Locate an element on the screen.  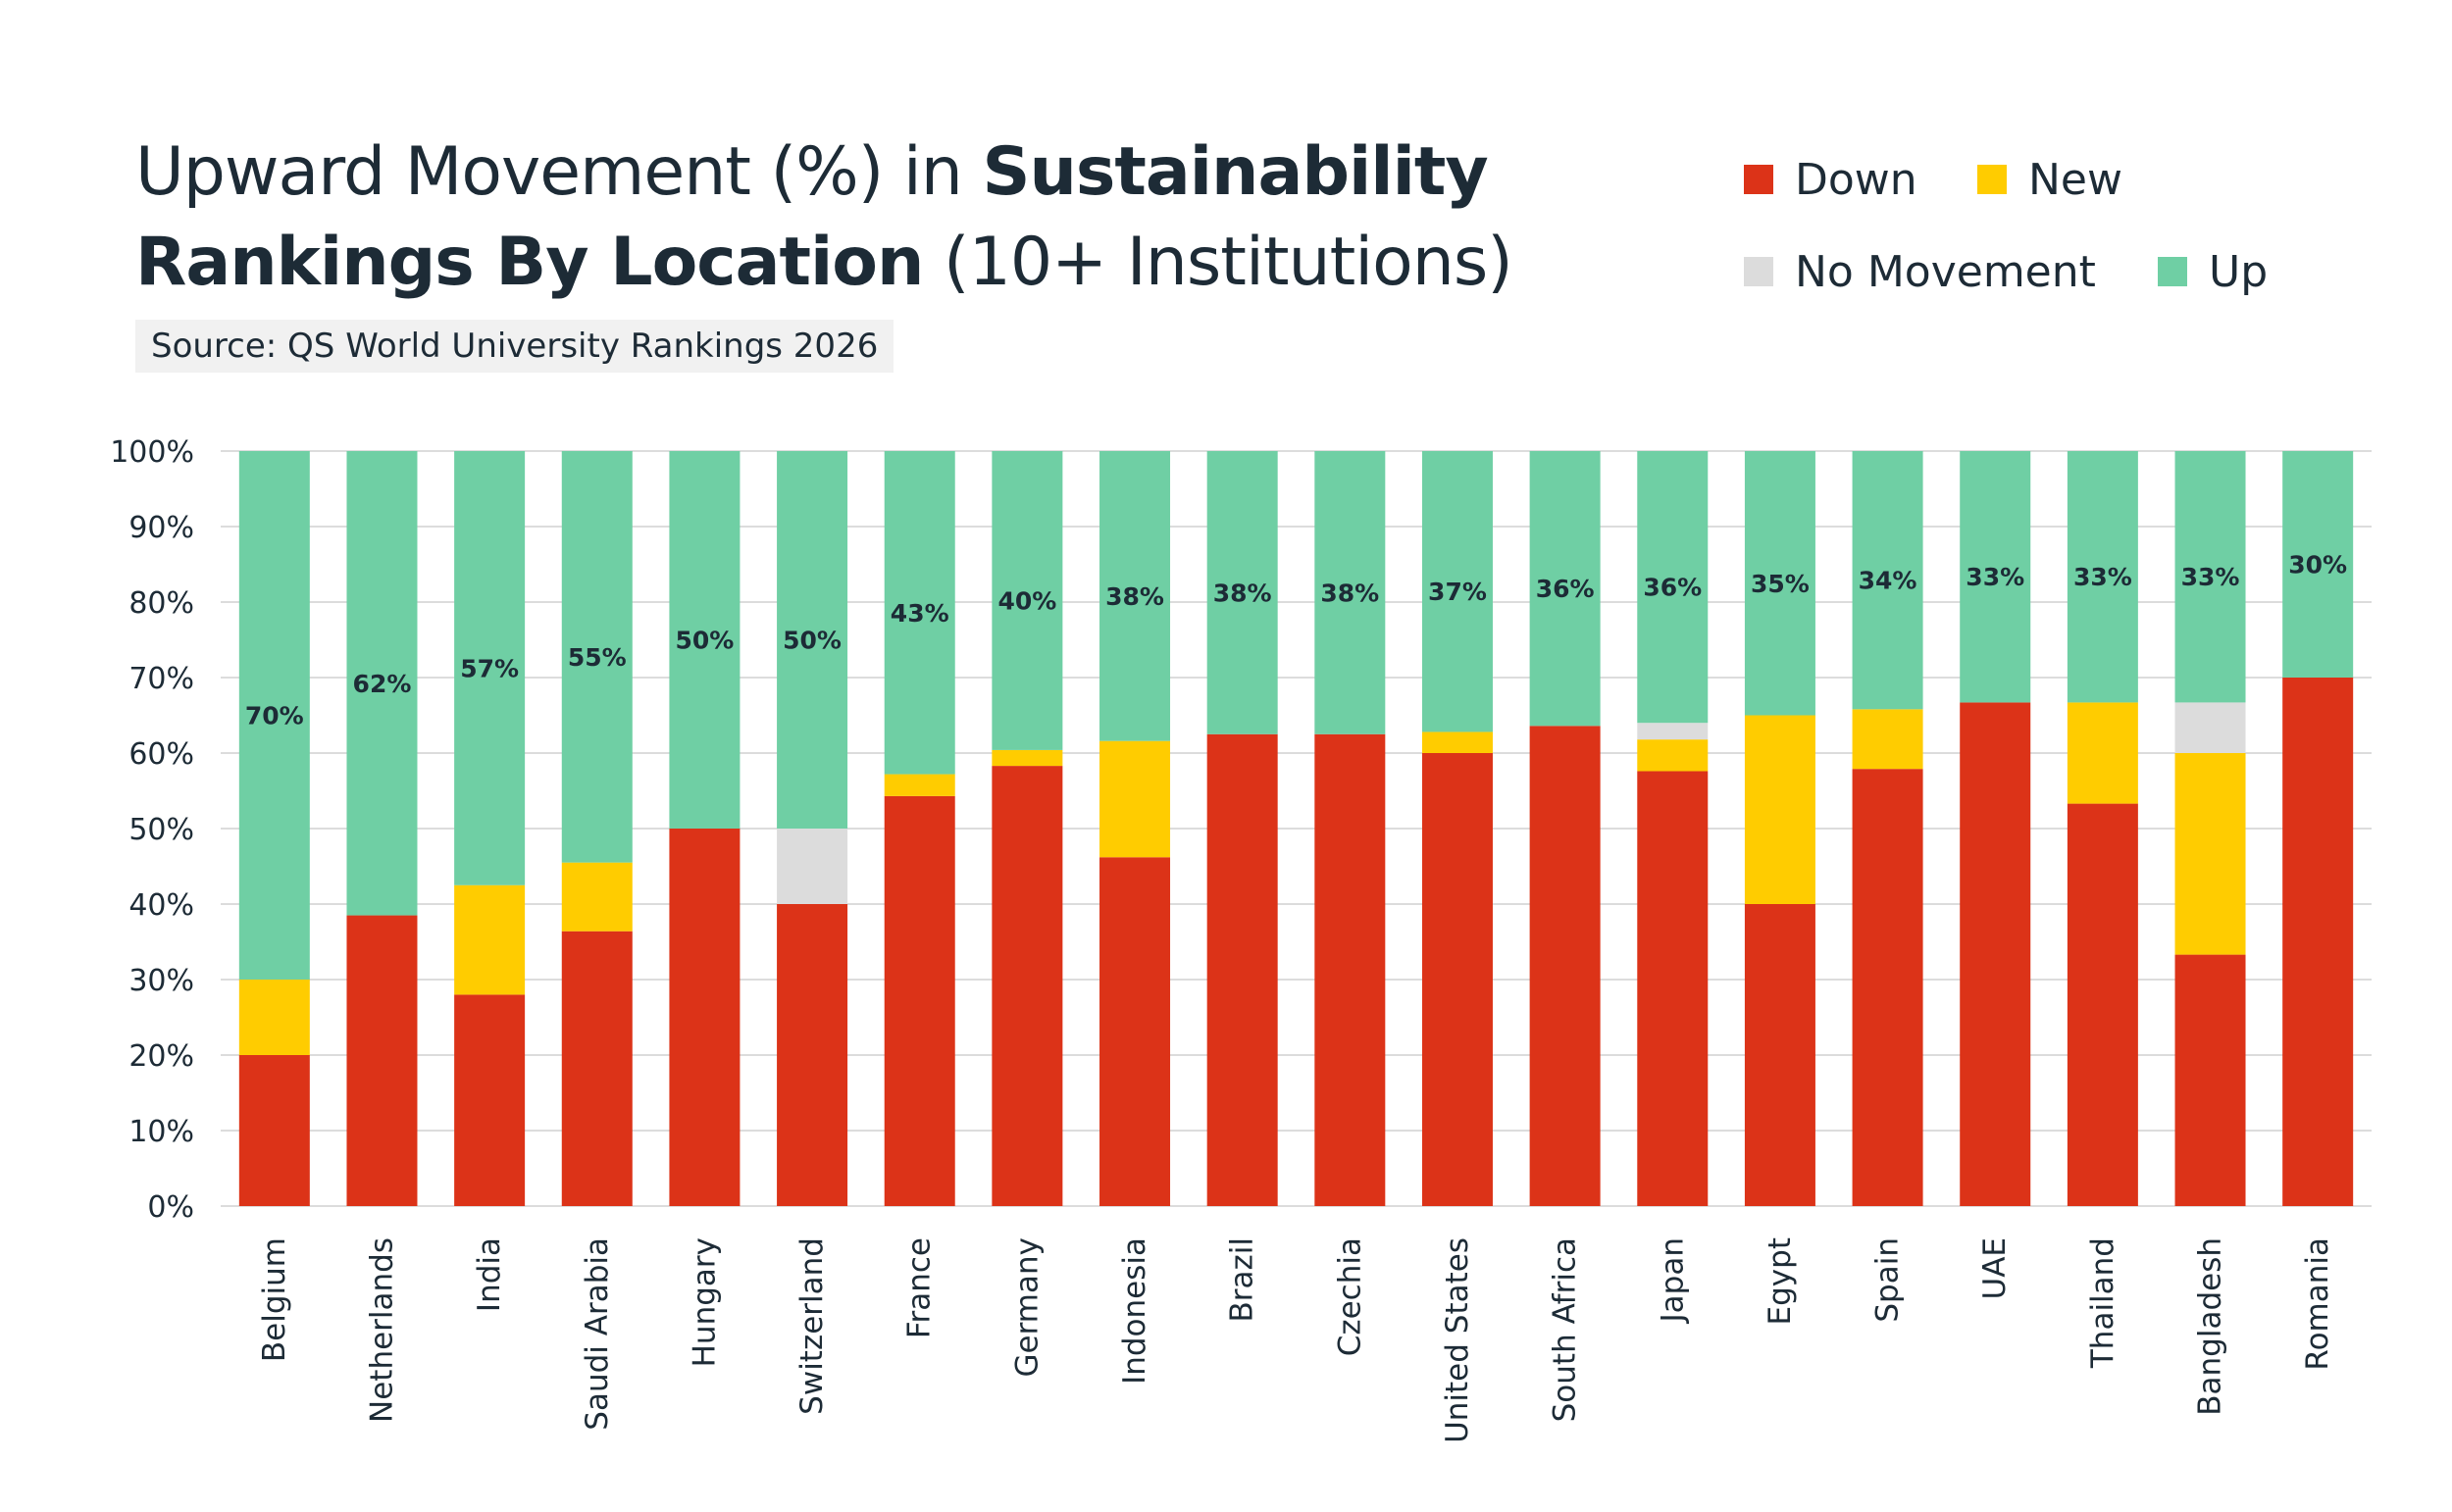
bar-bangladesh-down is located at coordinates (2210, 1080).